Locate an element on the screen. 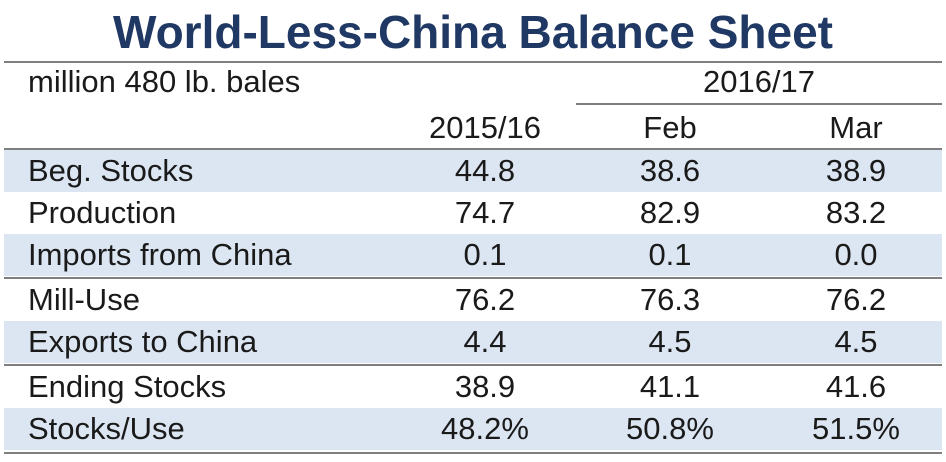 The height and width of the screenshot is (462, 946). row-label: Imports from China is located at coordinates (160, 254).